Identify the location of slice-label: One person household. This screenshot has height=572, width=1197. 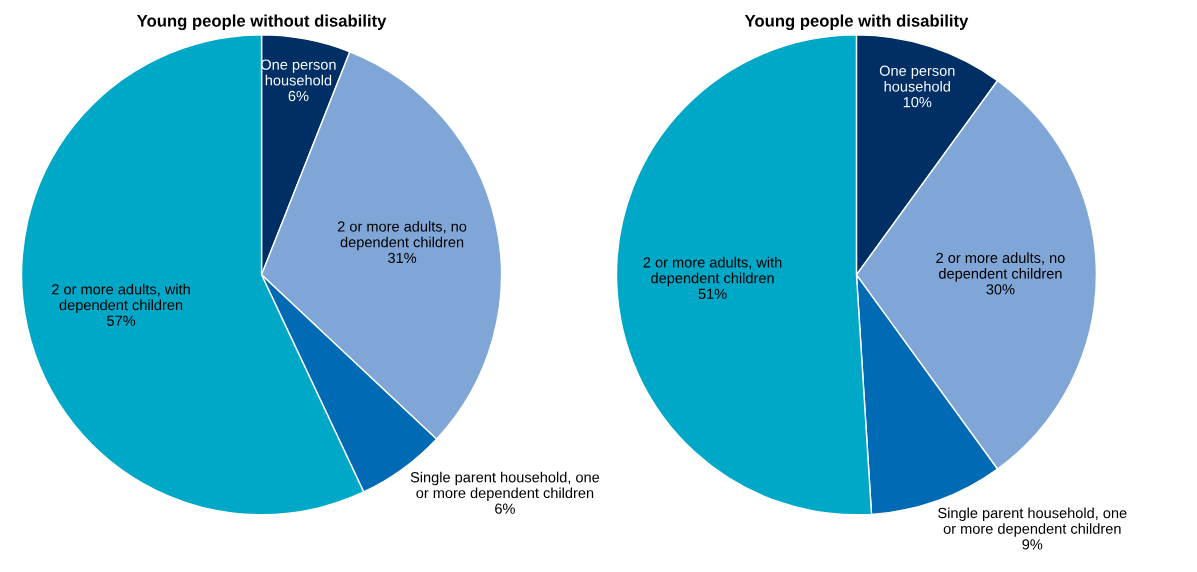
(917, 78).